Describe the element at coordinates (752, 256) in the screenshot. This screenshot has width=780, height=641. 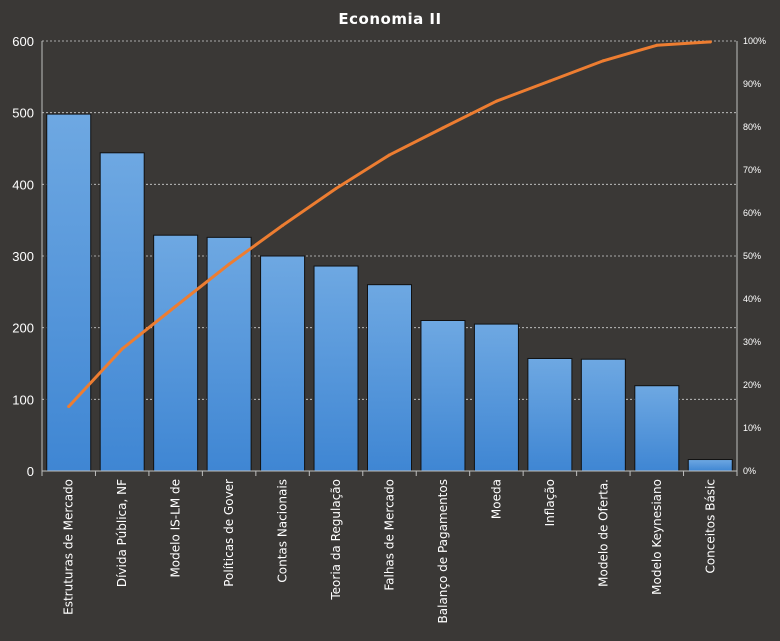
I see `y2-tick-label: 50%` at that location.